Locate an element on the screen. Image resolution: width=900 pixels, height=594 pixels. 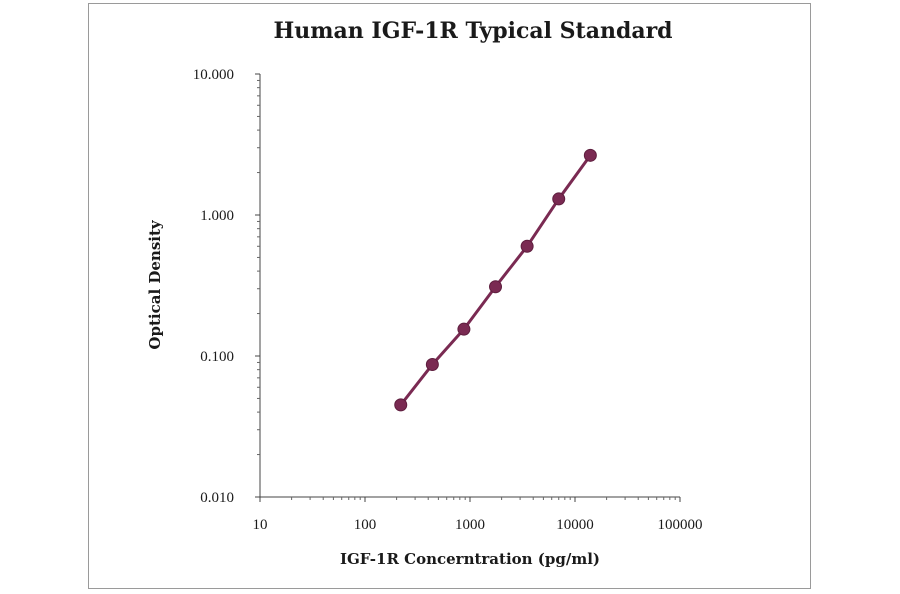
y-tick-label: 1.000 is located at coordinates (217, 216).